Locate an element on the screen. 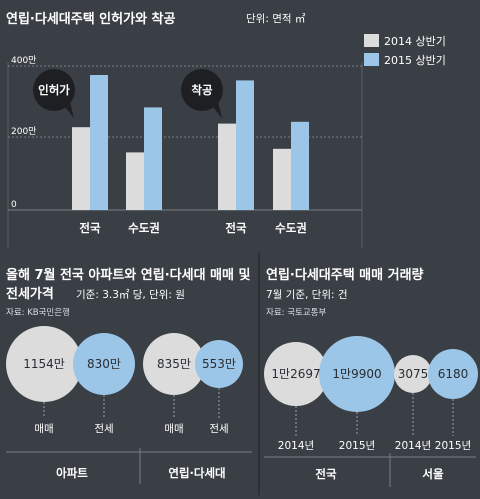  volume-source: 자료: 국토교통부 is located at coordinates (296, 313).